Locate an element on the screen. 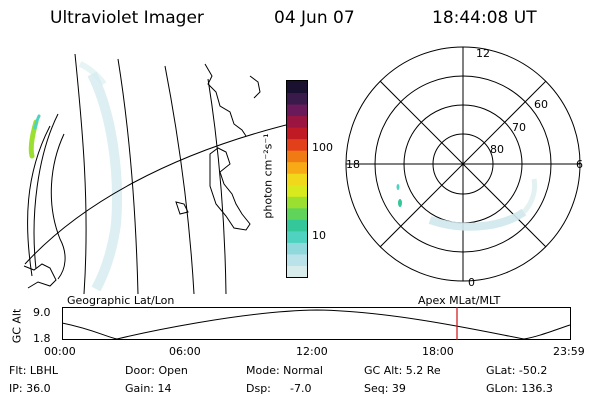 The height and width of the screenshot is (400, 600). glat-status: GLat: -50.2 is located at coordinates (517, 370).